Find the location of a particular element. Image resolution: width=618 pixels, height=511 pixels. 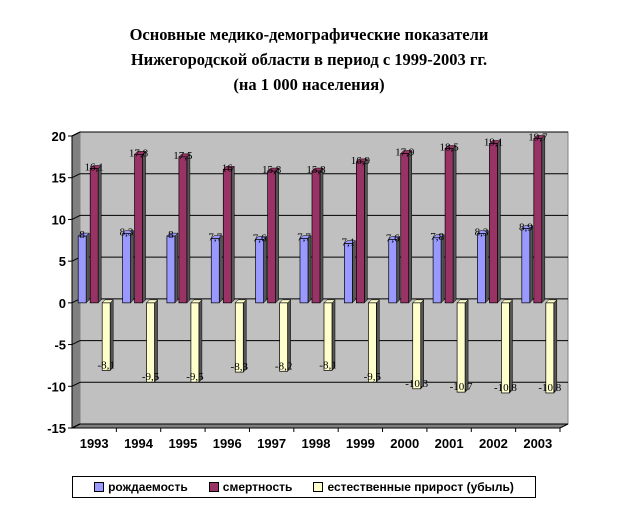

bar-s0-1998 is located at coordinates (304, 271).